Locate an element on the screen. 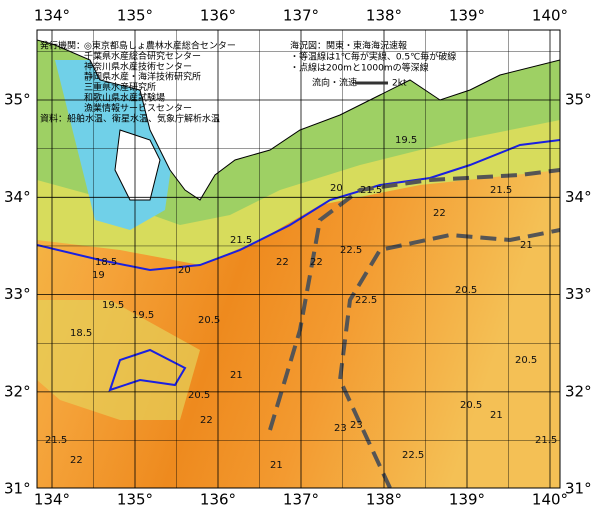  note: ・点線は200mと1000mの等深線 is located at coordinates (359, 68).